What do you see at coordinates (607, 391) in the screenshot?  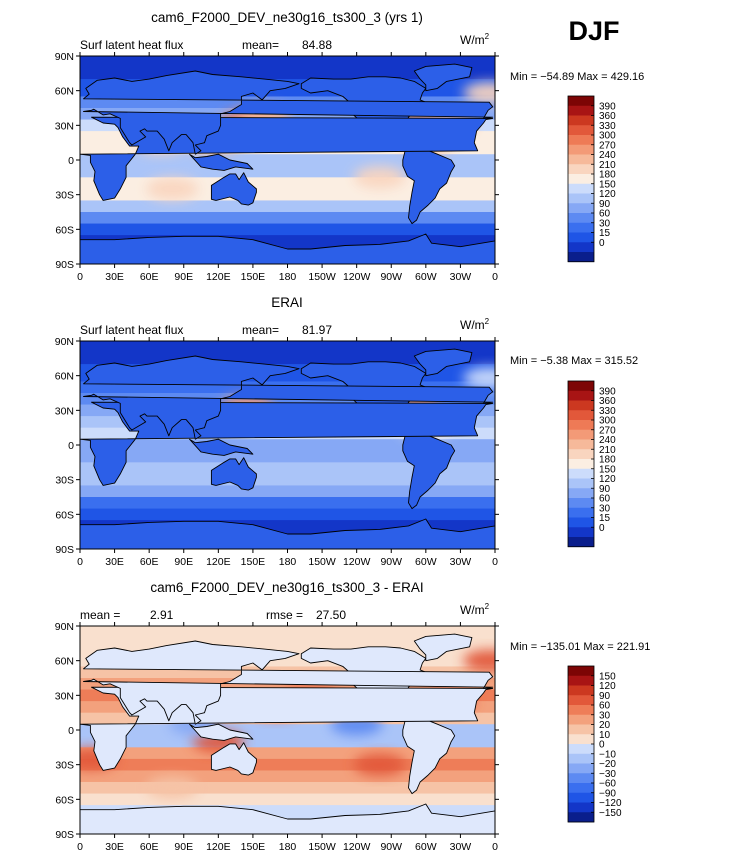 I see `colorbar-label: 390` at bounding box center [607, 391].